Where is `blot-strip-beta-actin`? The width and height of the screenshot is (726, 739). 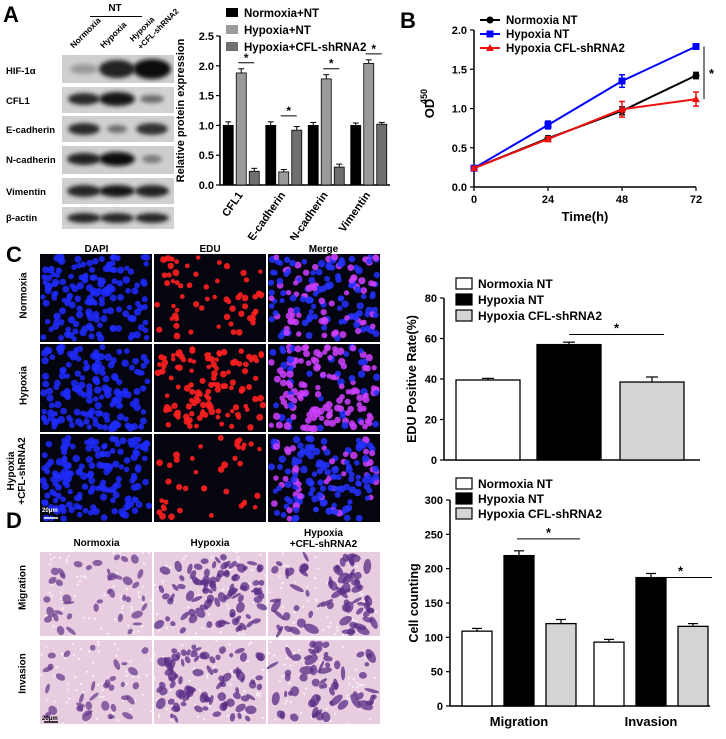 blot-strip-beta-actin is located at coordinates (118, 218).